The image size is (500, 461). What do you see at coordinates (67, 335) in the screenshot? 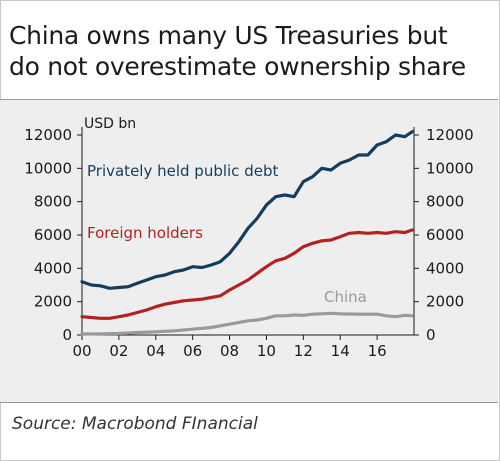
I see `y-tick-label-left: 0` at bounding box center [67, 335].